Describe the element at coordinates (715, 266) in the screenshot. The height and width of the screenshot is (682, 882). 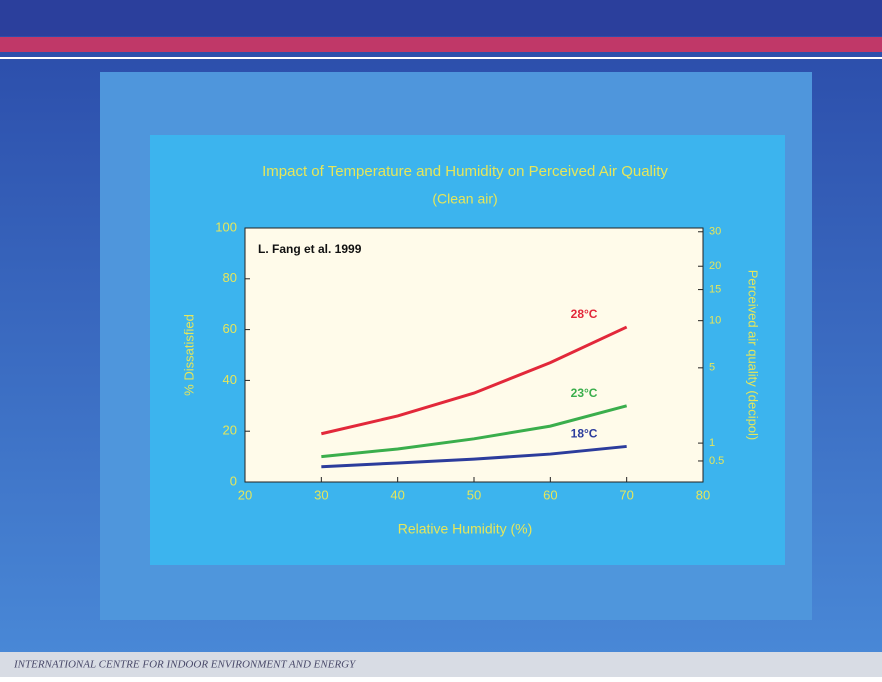
I see `y2-tick-label: 20` at that location.